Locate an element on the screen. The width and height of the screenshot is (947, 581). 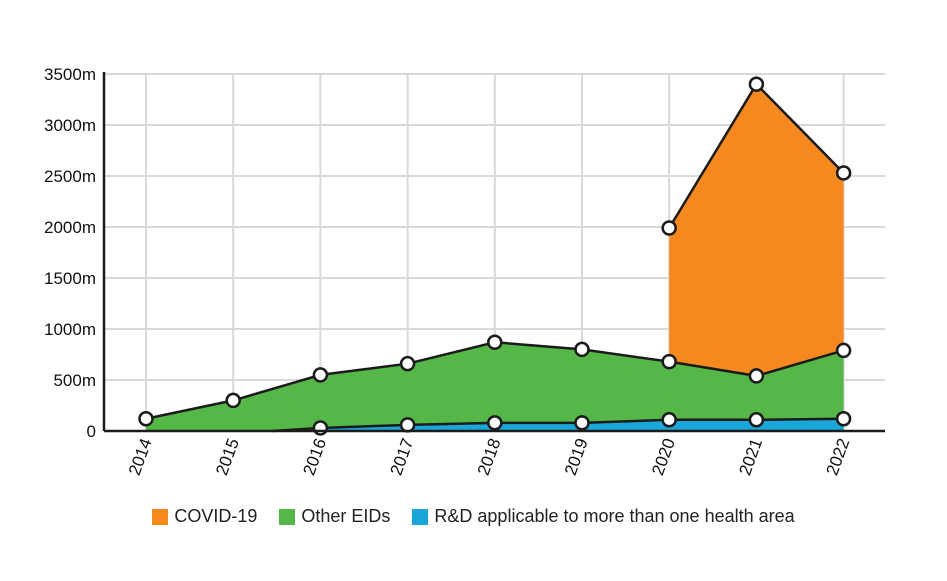
y-tick-label: 1500m is located at coordinates (70, 278).